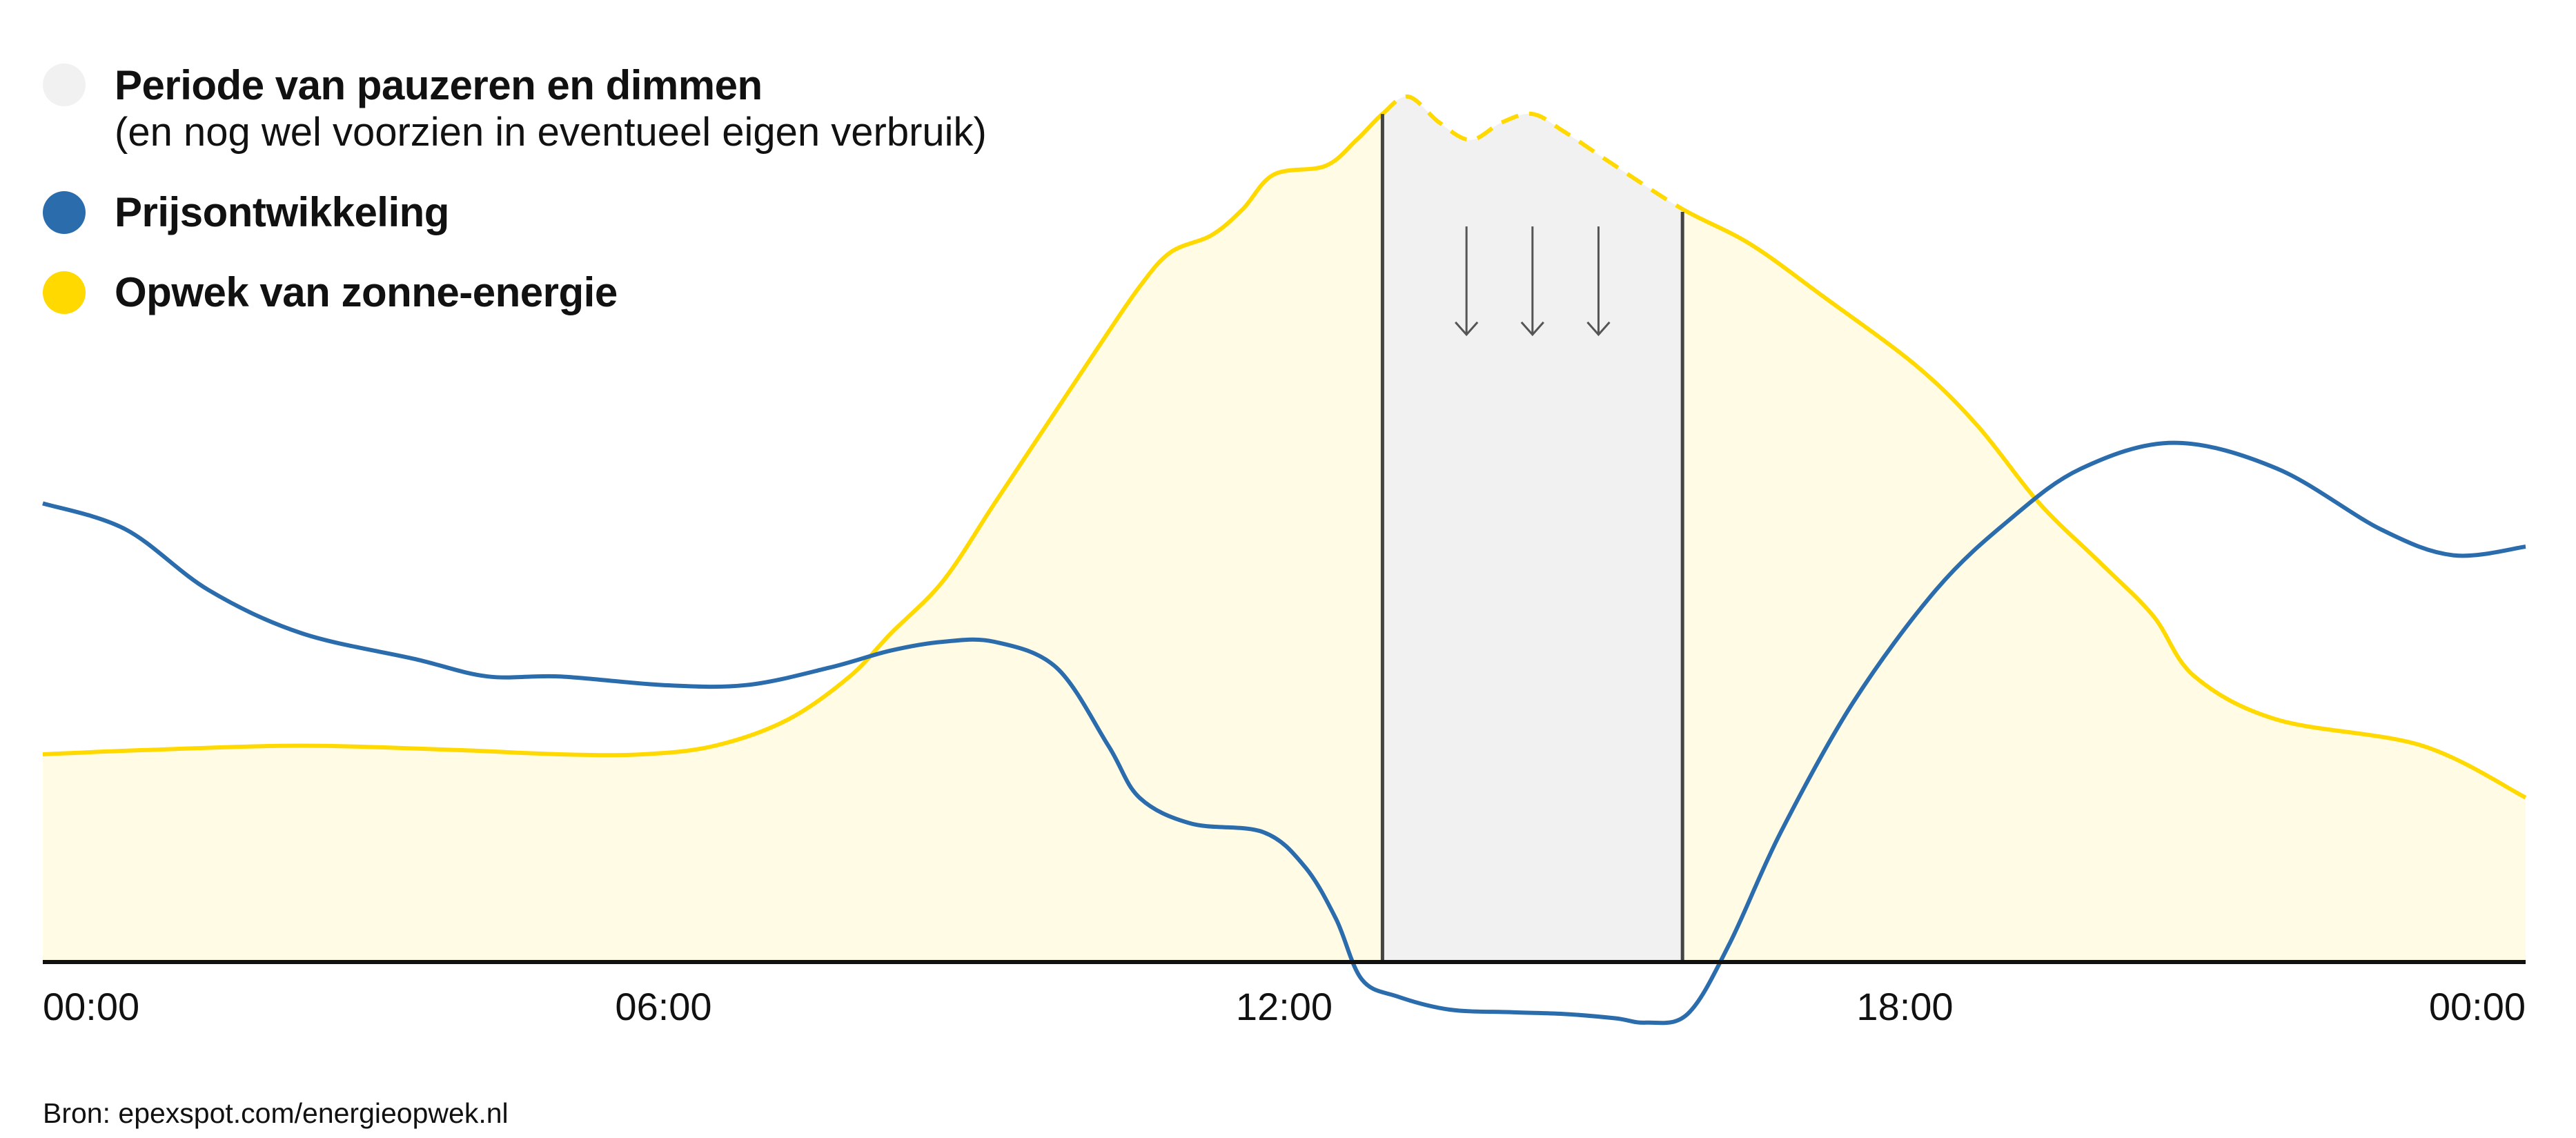 The width and height of the screenshot is (2576, 1138). I want to click on pause-band, so click(1532, 529).